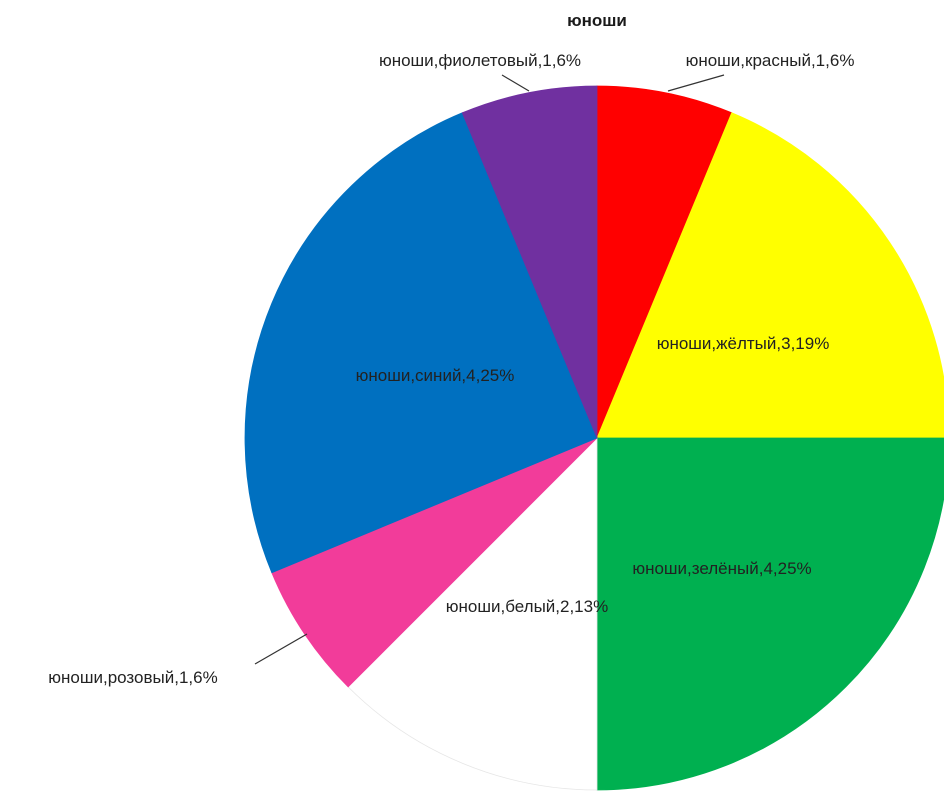  I want to click on slice-label-2: юноши,зелёный,4,25%, so click(721, 568).